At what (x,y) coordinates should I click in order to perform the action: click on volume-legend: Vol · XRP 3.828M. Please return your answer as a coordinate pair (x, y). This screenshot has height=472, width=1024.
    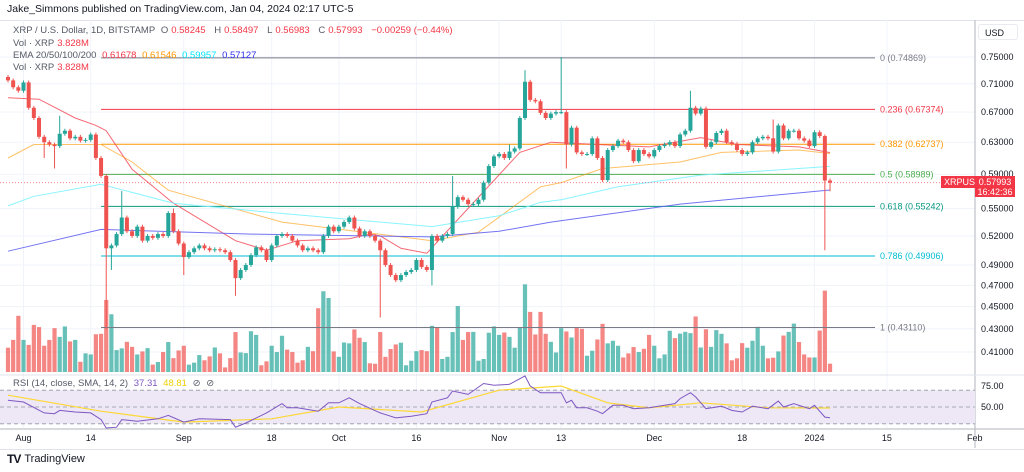
    Looking at the image, I should click on (52, 43).